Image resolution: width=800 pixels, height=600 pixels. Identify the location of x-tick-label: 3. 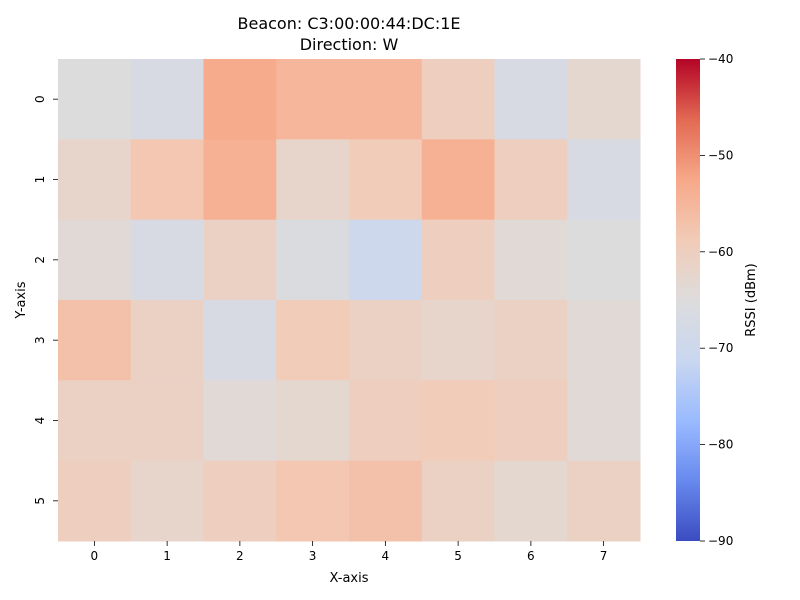
(313, 556).